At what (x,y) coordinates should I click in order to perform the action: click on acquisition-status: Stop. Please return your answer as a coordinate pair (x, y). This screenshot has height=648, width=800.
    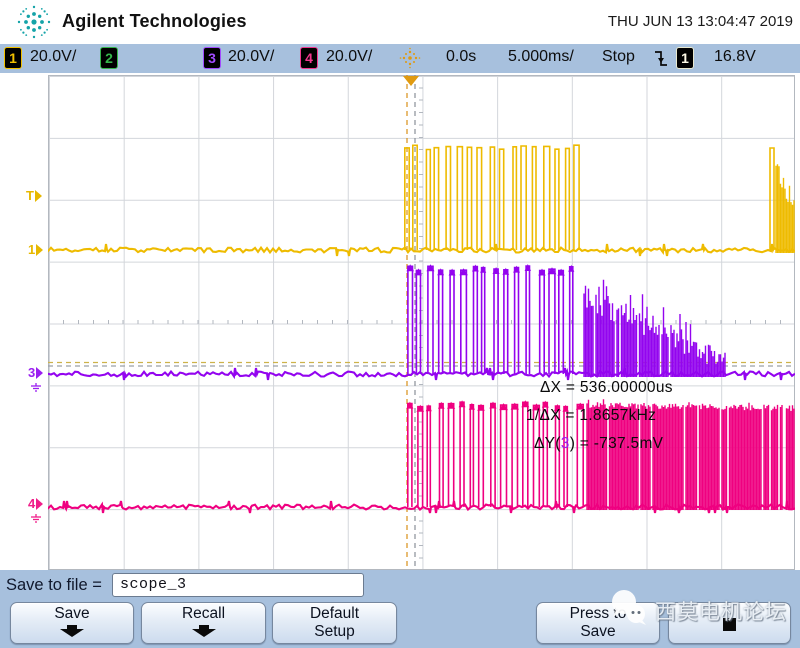
    Looking at the image, I should click on (618, 56).